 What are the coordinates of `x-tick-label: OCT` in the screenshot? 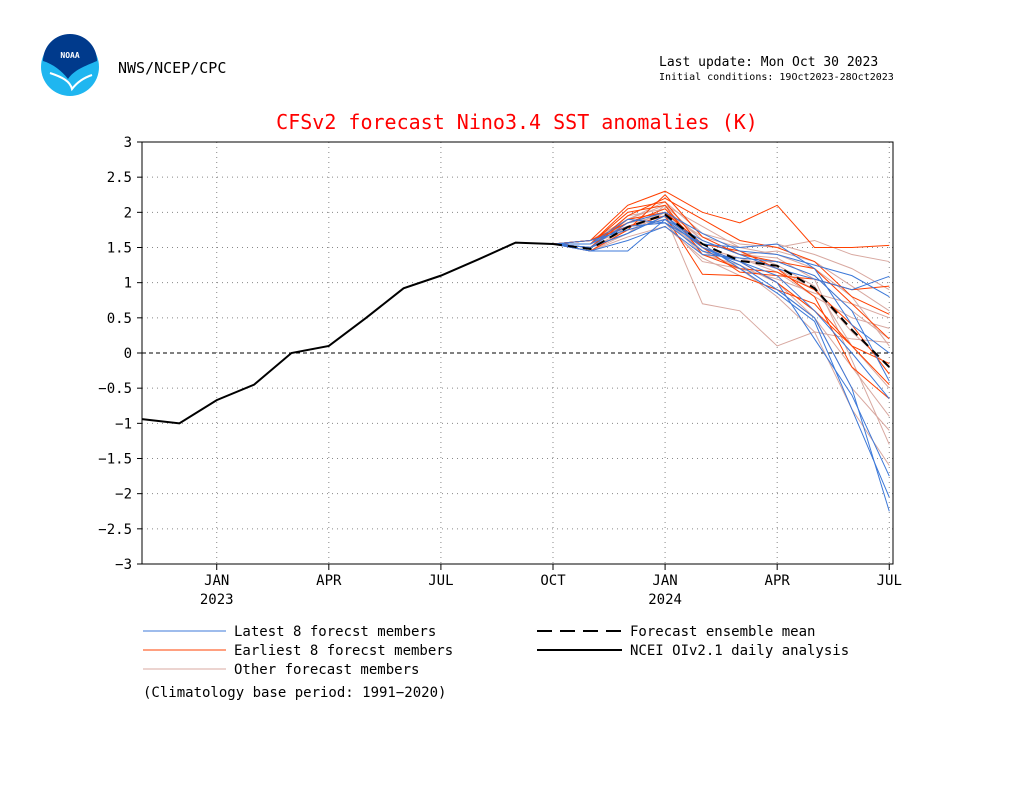 It's located at (553, 581).